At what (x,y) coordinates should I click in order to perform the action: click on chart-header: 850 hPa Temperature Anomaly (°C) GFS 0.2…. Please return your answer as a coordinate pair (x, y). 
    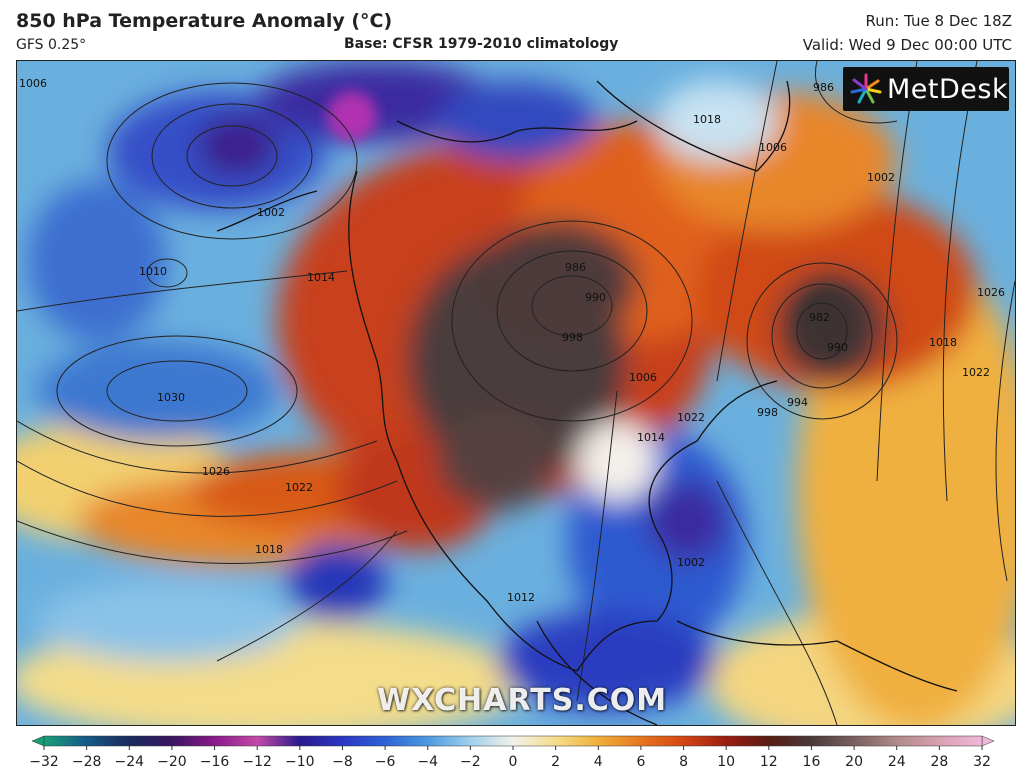
    Looking at the image, I should click on (512, 29).